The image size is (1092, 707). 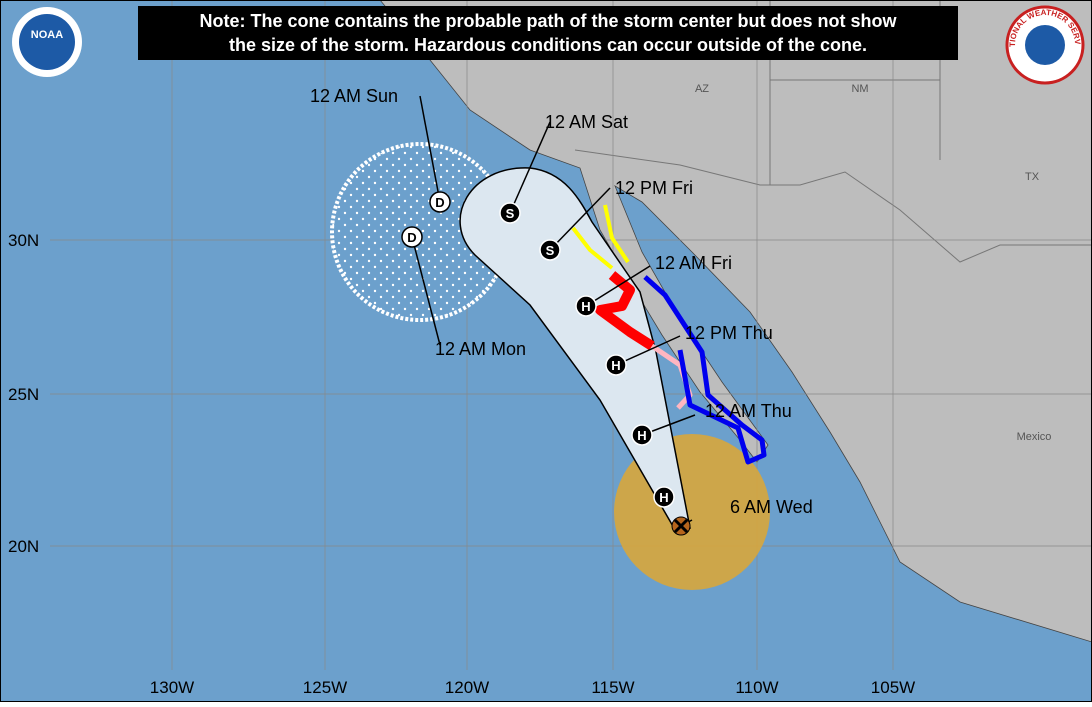 I want to click on time-label: 12 AM Sat, so click(x=586, y=122).